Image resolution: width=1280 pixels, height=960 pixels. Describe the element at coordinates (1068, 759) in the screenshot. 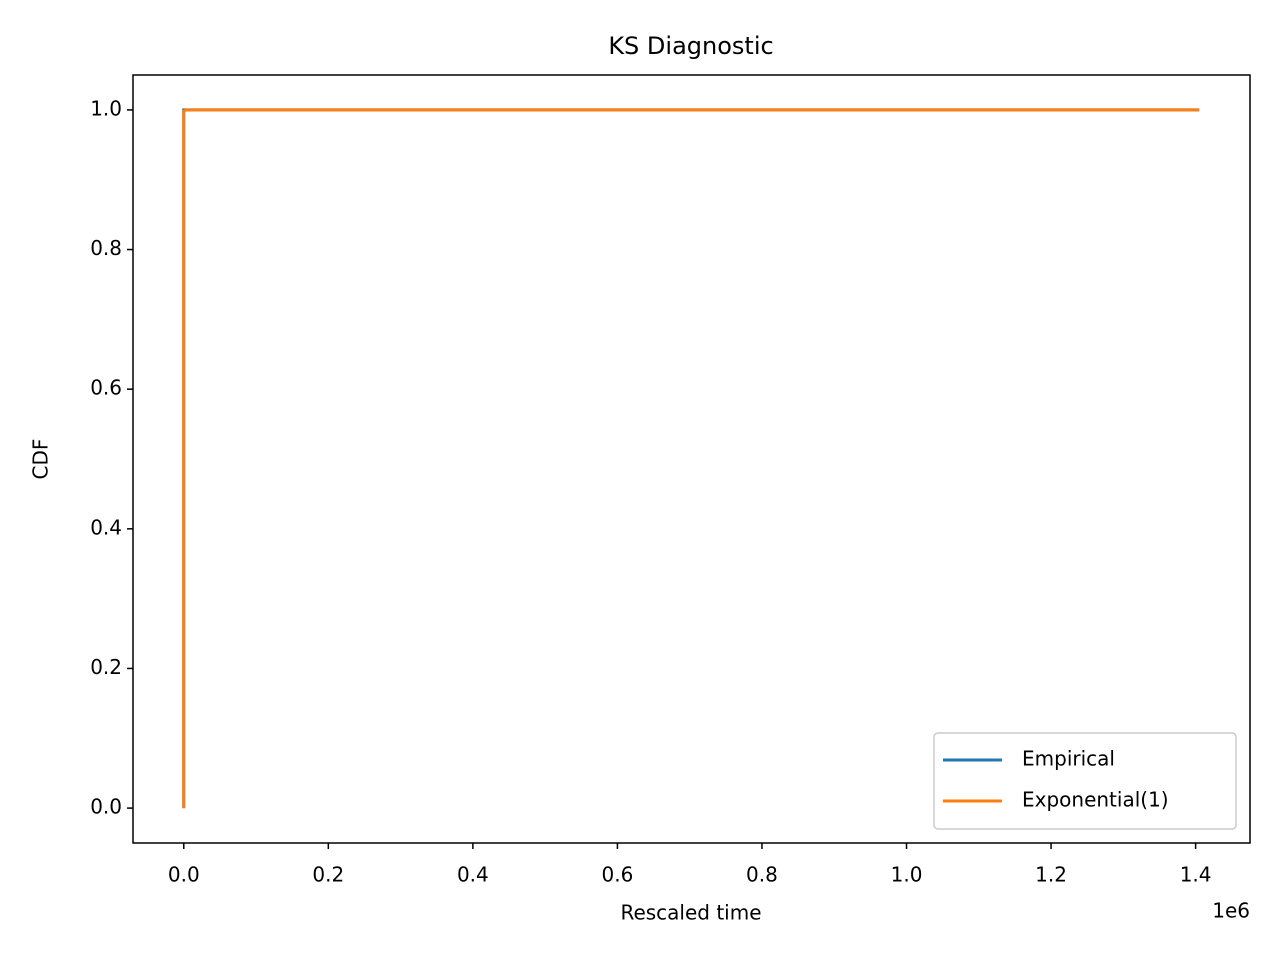

I see `legend-label: Empirical` at that location.